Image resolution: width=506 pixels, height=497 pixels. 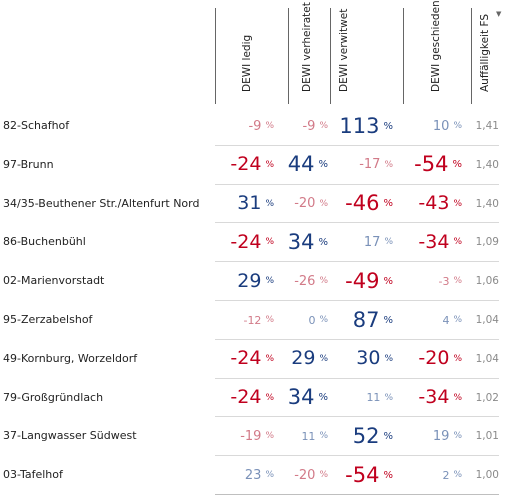 I want to click on value-number: 23, so click(x=253, y=475).